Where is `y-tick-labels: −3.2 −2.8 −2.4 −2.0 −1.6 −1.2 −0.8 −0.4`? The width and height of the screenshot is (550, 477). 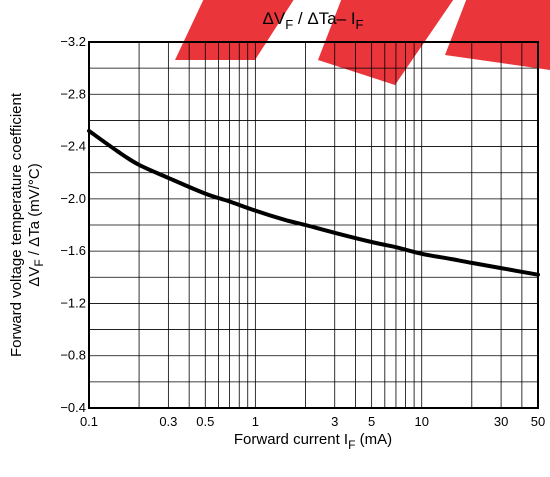 y-tick-labels: −3.2 −2.8 −2.4 −2.0 −1.6 −1.2 −0.8 −0.4 is located at coordinates (73, 224).